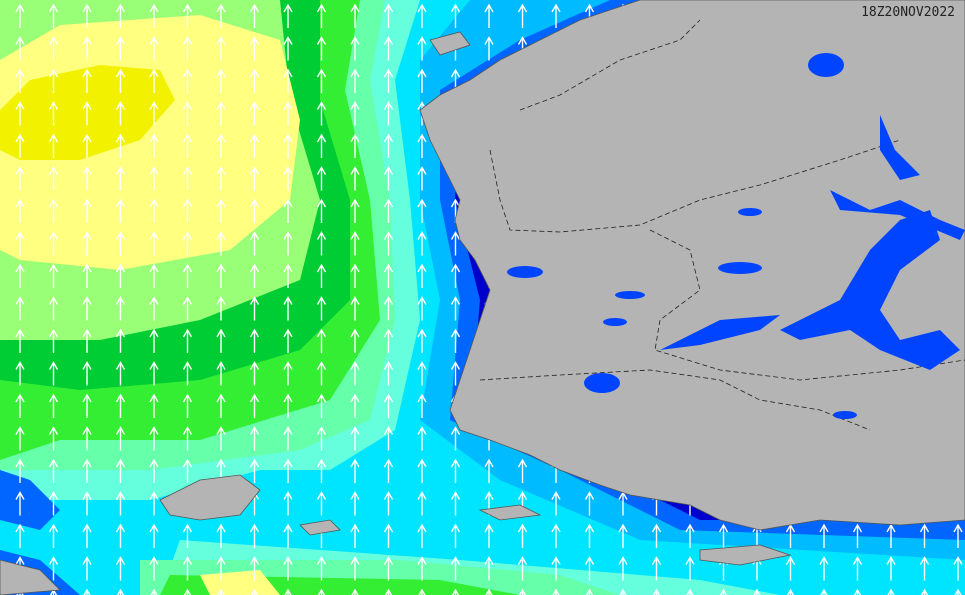 The height and width of the screenshot is (595, 965). I want to click on timestamp: 18Z20NOV2022, so click(908, 12).